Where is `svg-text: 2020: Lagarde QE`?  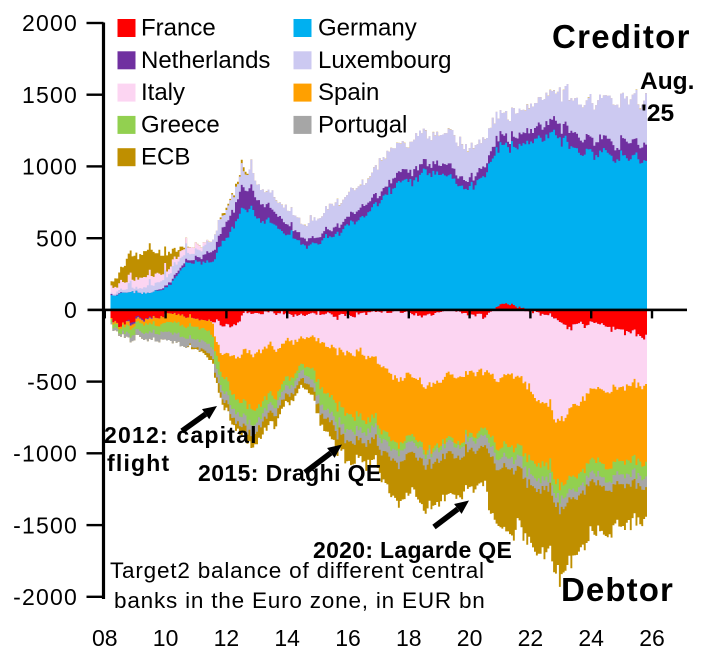 svg-text: 2020: Lagarde QE is located at coordinates (412, 550).